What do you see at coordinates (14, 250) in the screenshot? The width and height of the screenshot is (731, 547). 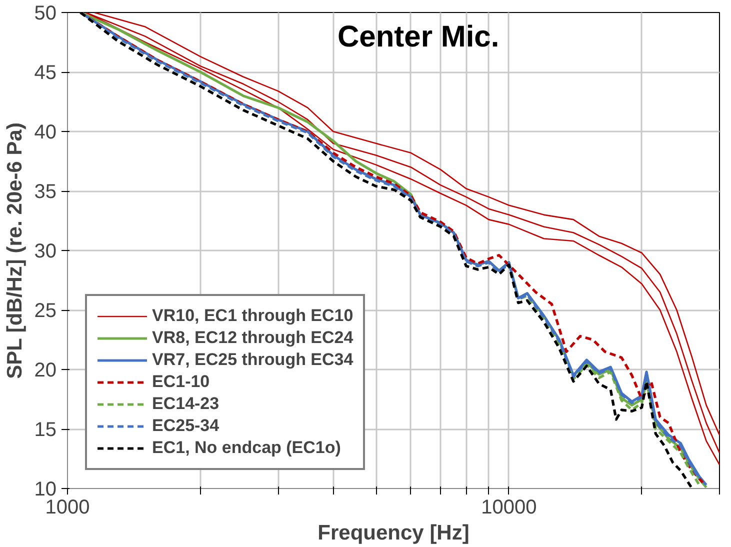 I see `y-axis-title: SPL [dB/Hz] (re. 20e-6 Pa)` at bounding box center [14, 250].